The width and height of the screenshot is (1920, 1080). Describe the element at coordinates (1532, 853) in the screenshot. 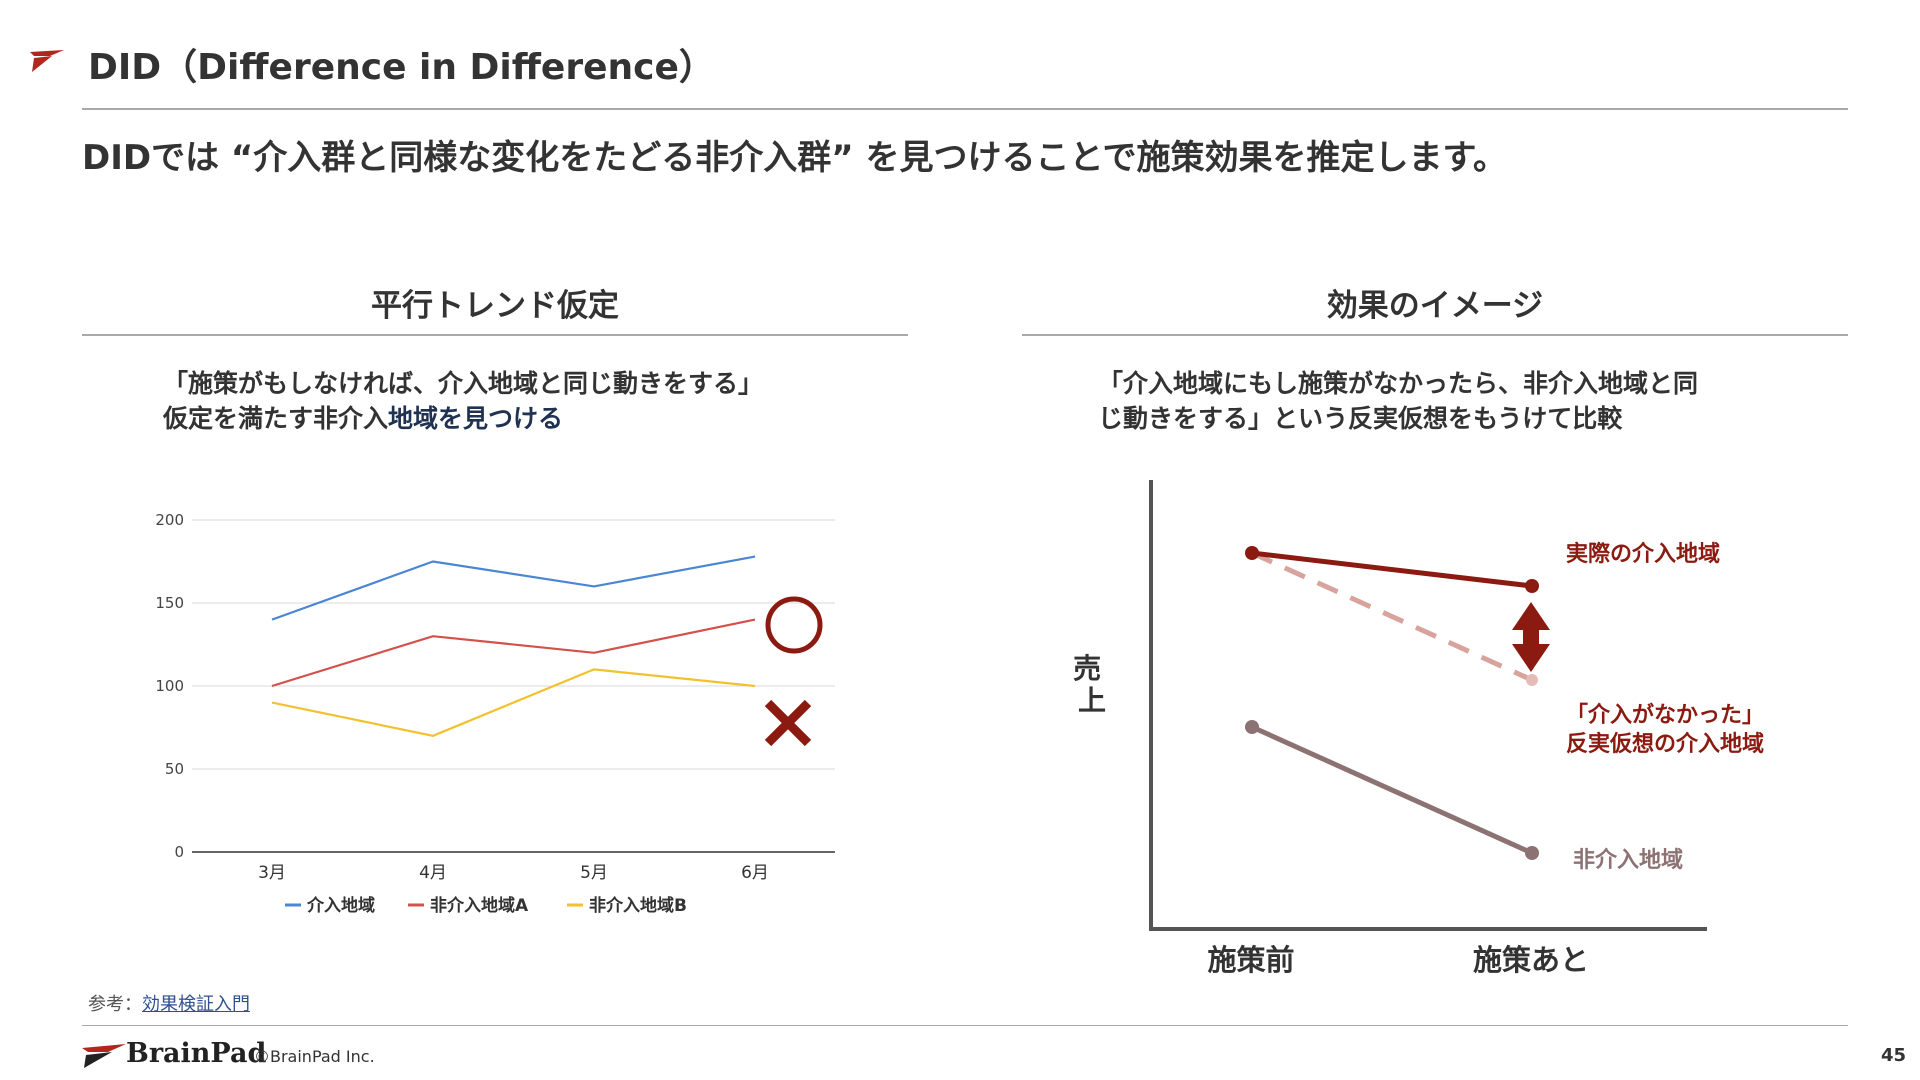

I see `control-end-point` at that location.